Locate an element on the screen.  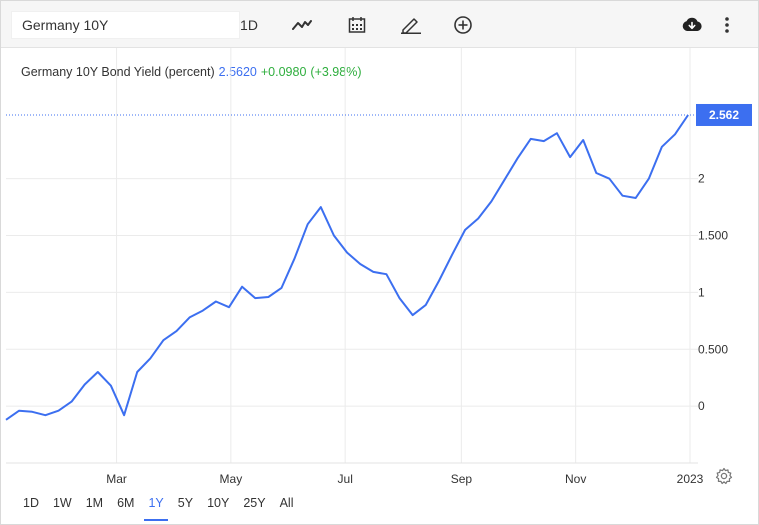
x-tick-label: Nov is located at coordinates (575, 479).